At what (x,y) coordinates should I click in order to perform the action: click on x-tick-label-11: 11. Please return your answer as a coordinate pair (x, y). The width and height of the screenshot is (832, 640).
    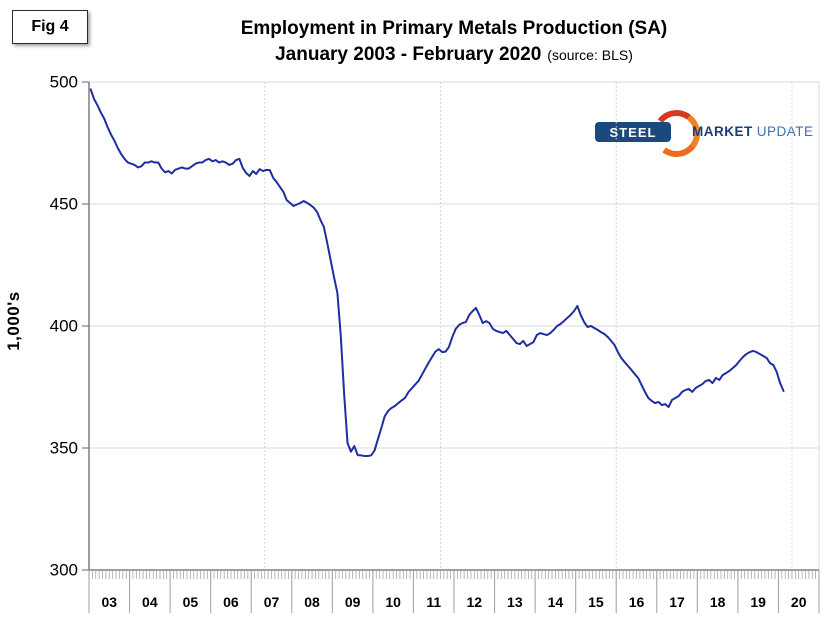
    Looking at the image, I should click on (434, 602).